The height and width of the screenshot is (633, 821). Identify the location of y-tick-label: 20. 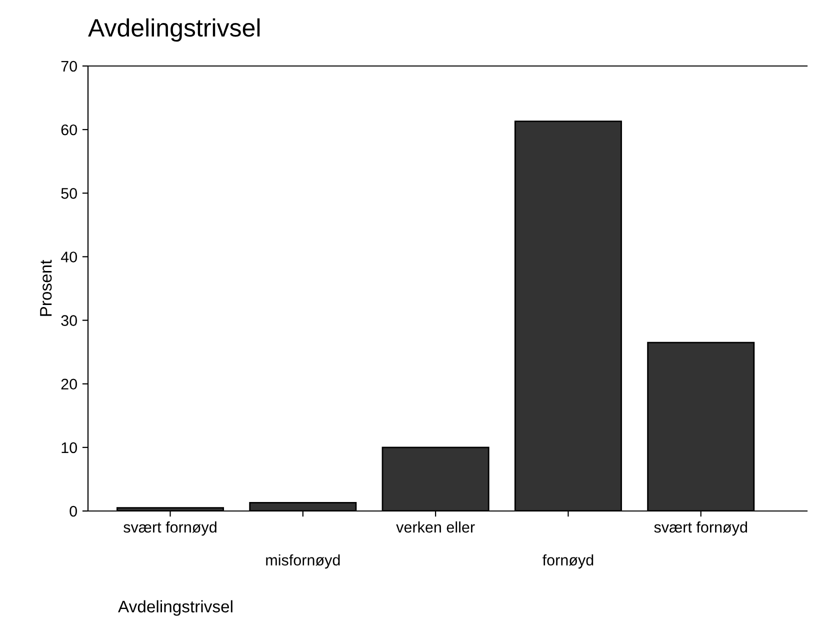
(69, 384).